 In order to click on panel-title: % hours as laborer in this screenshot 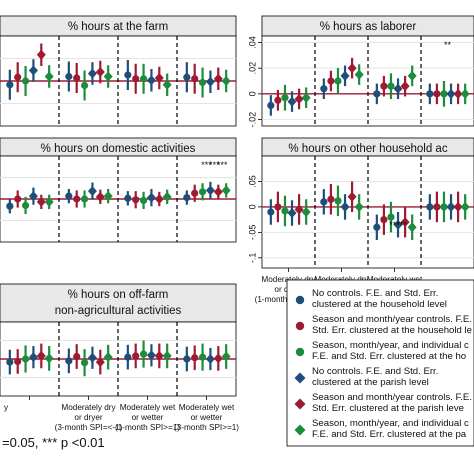, I will do `click(368, 27)`.